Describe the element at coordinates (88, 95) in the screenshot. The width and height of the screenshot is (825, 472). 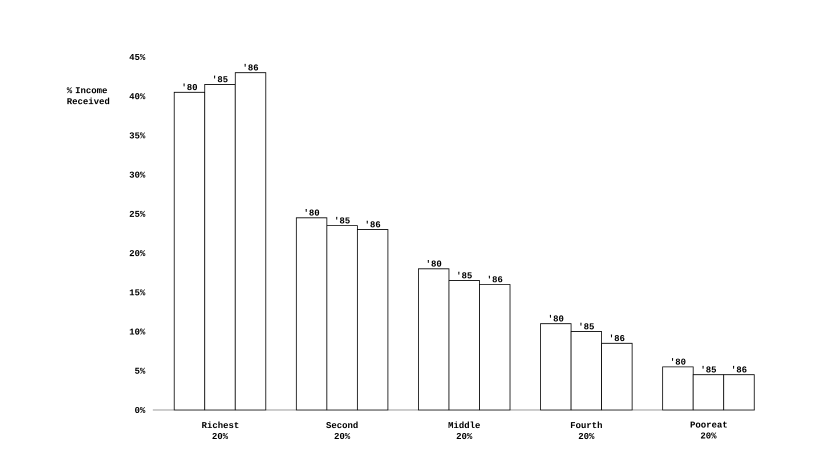
I see `y-axis-title: % Income Received` at that location.